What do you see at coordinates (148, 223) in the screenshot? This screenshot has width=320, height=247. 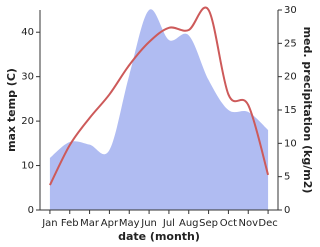 I see `x-tick-label: Jun` at bounding box center [148, 223].